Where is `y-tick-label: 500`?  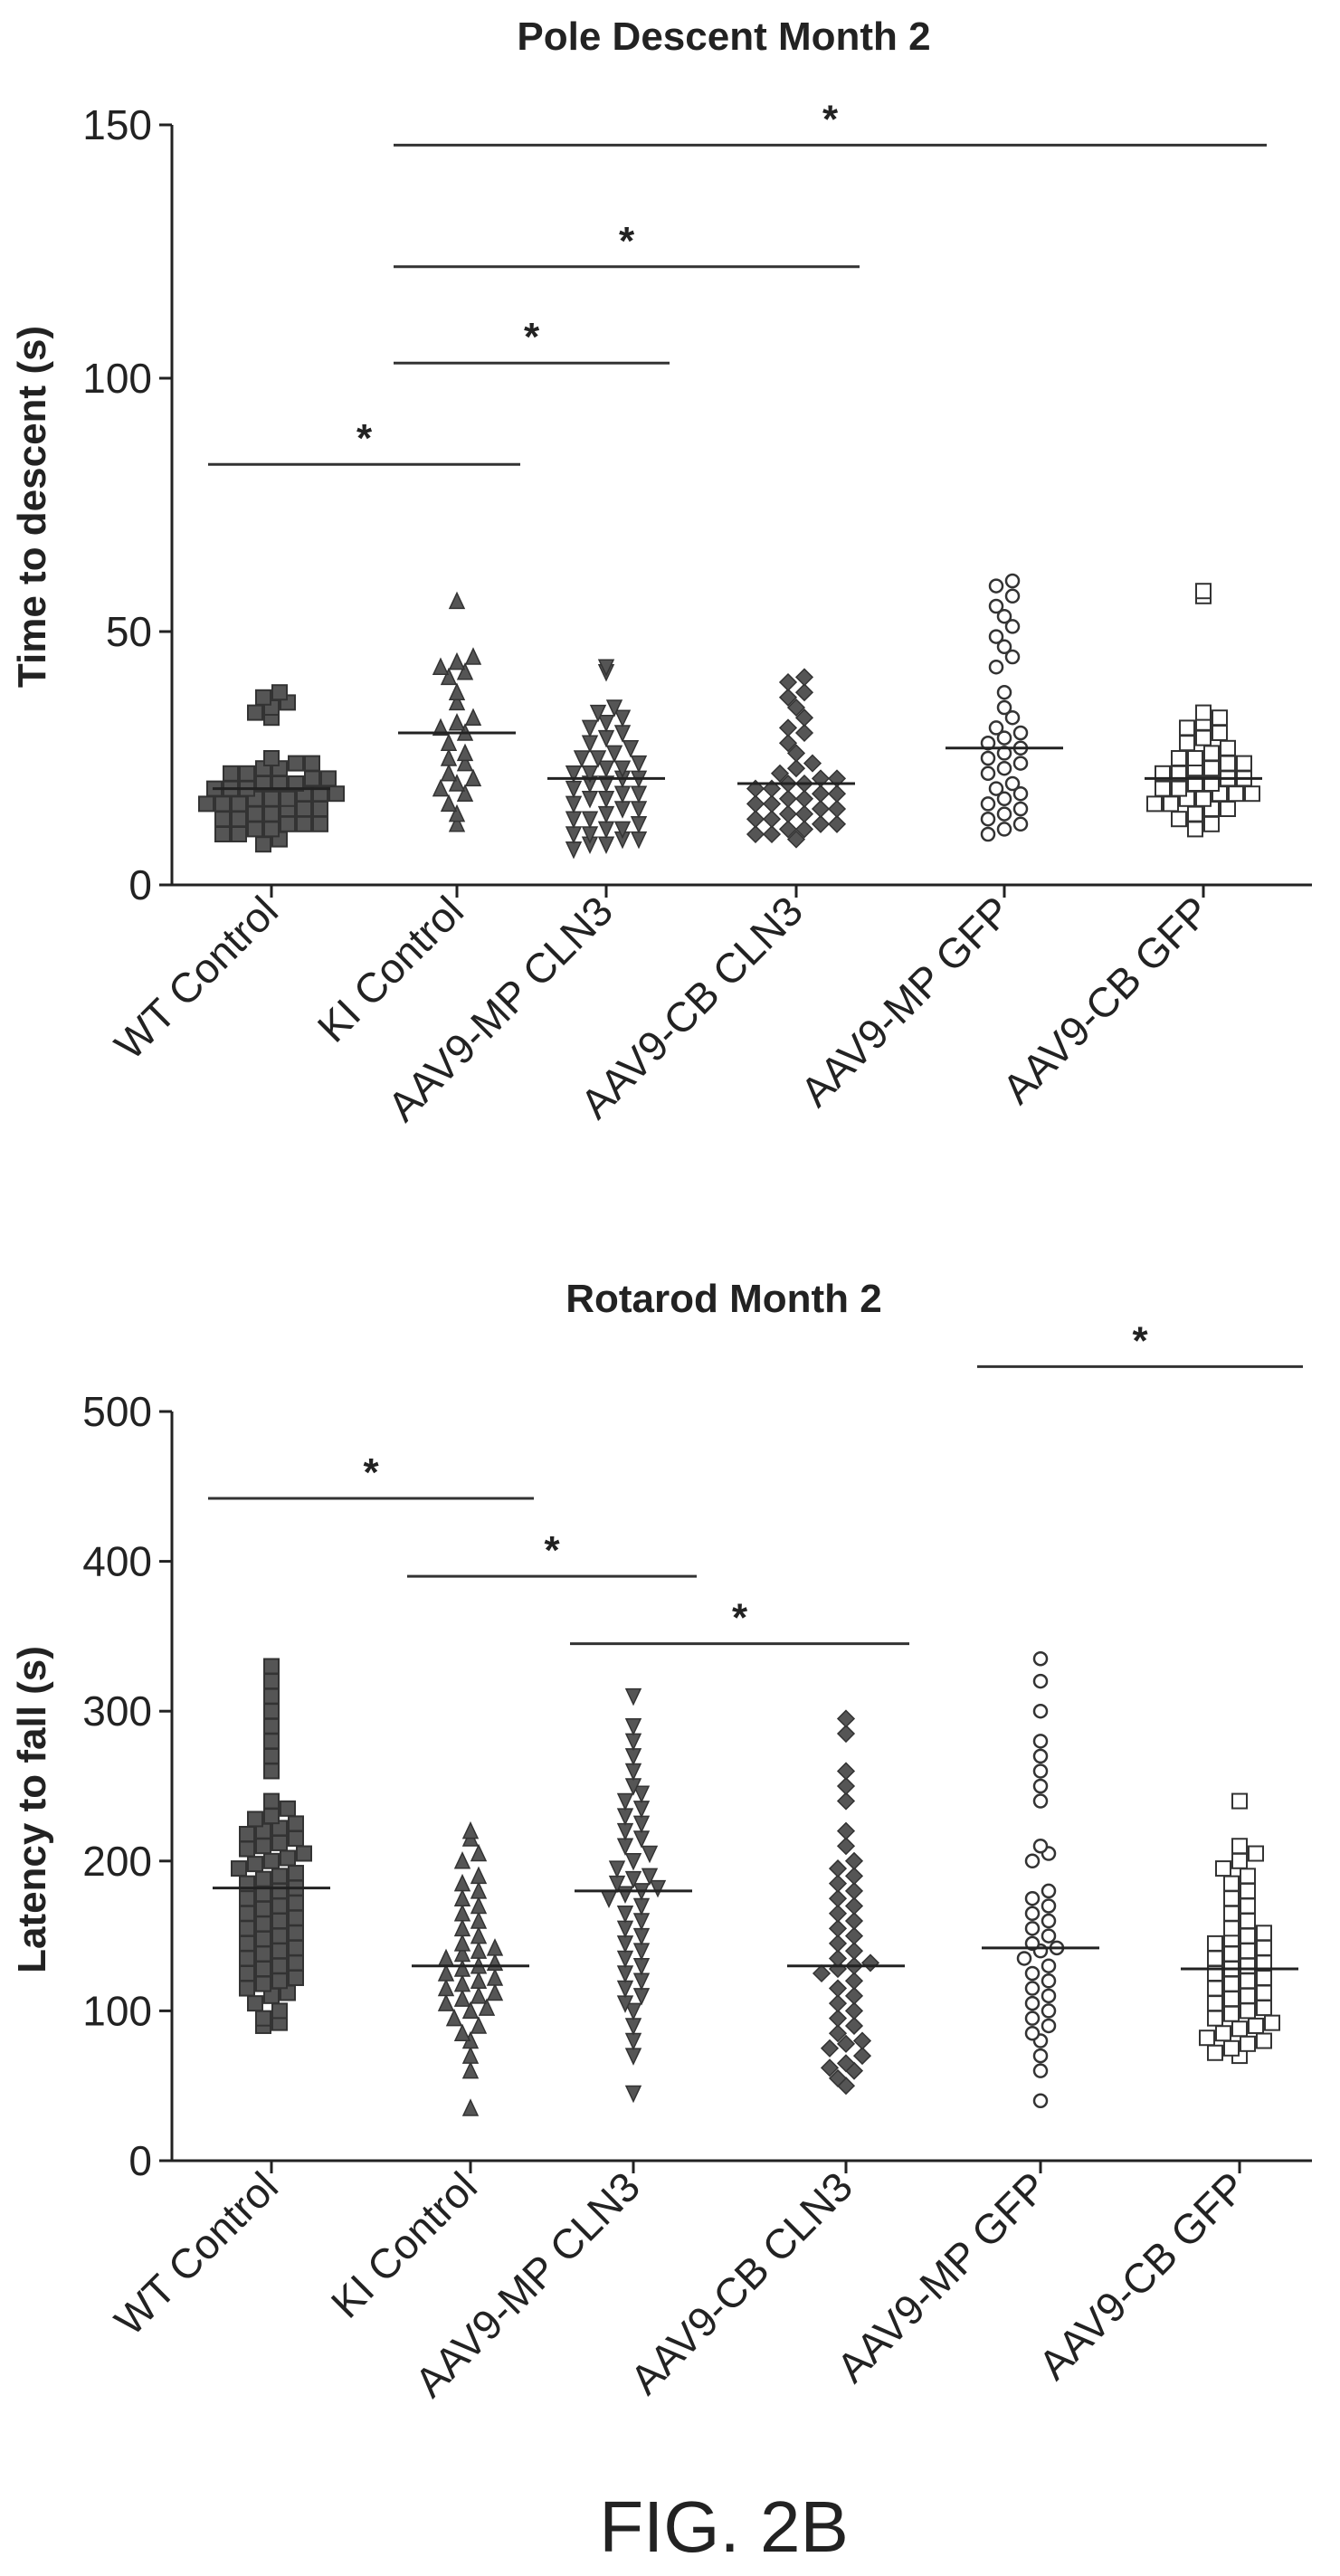
y-tick-label: 500 is located at coordinates (117, 1411).